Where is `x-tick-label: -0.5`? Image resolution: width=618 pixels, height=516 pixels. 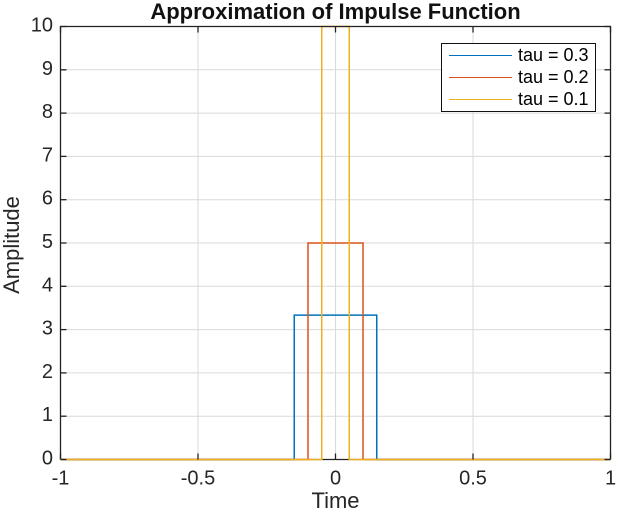
x-tick-label: -0.5 is located at coordinates (198, 479).